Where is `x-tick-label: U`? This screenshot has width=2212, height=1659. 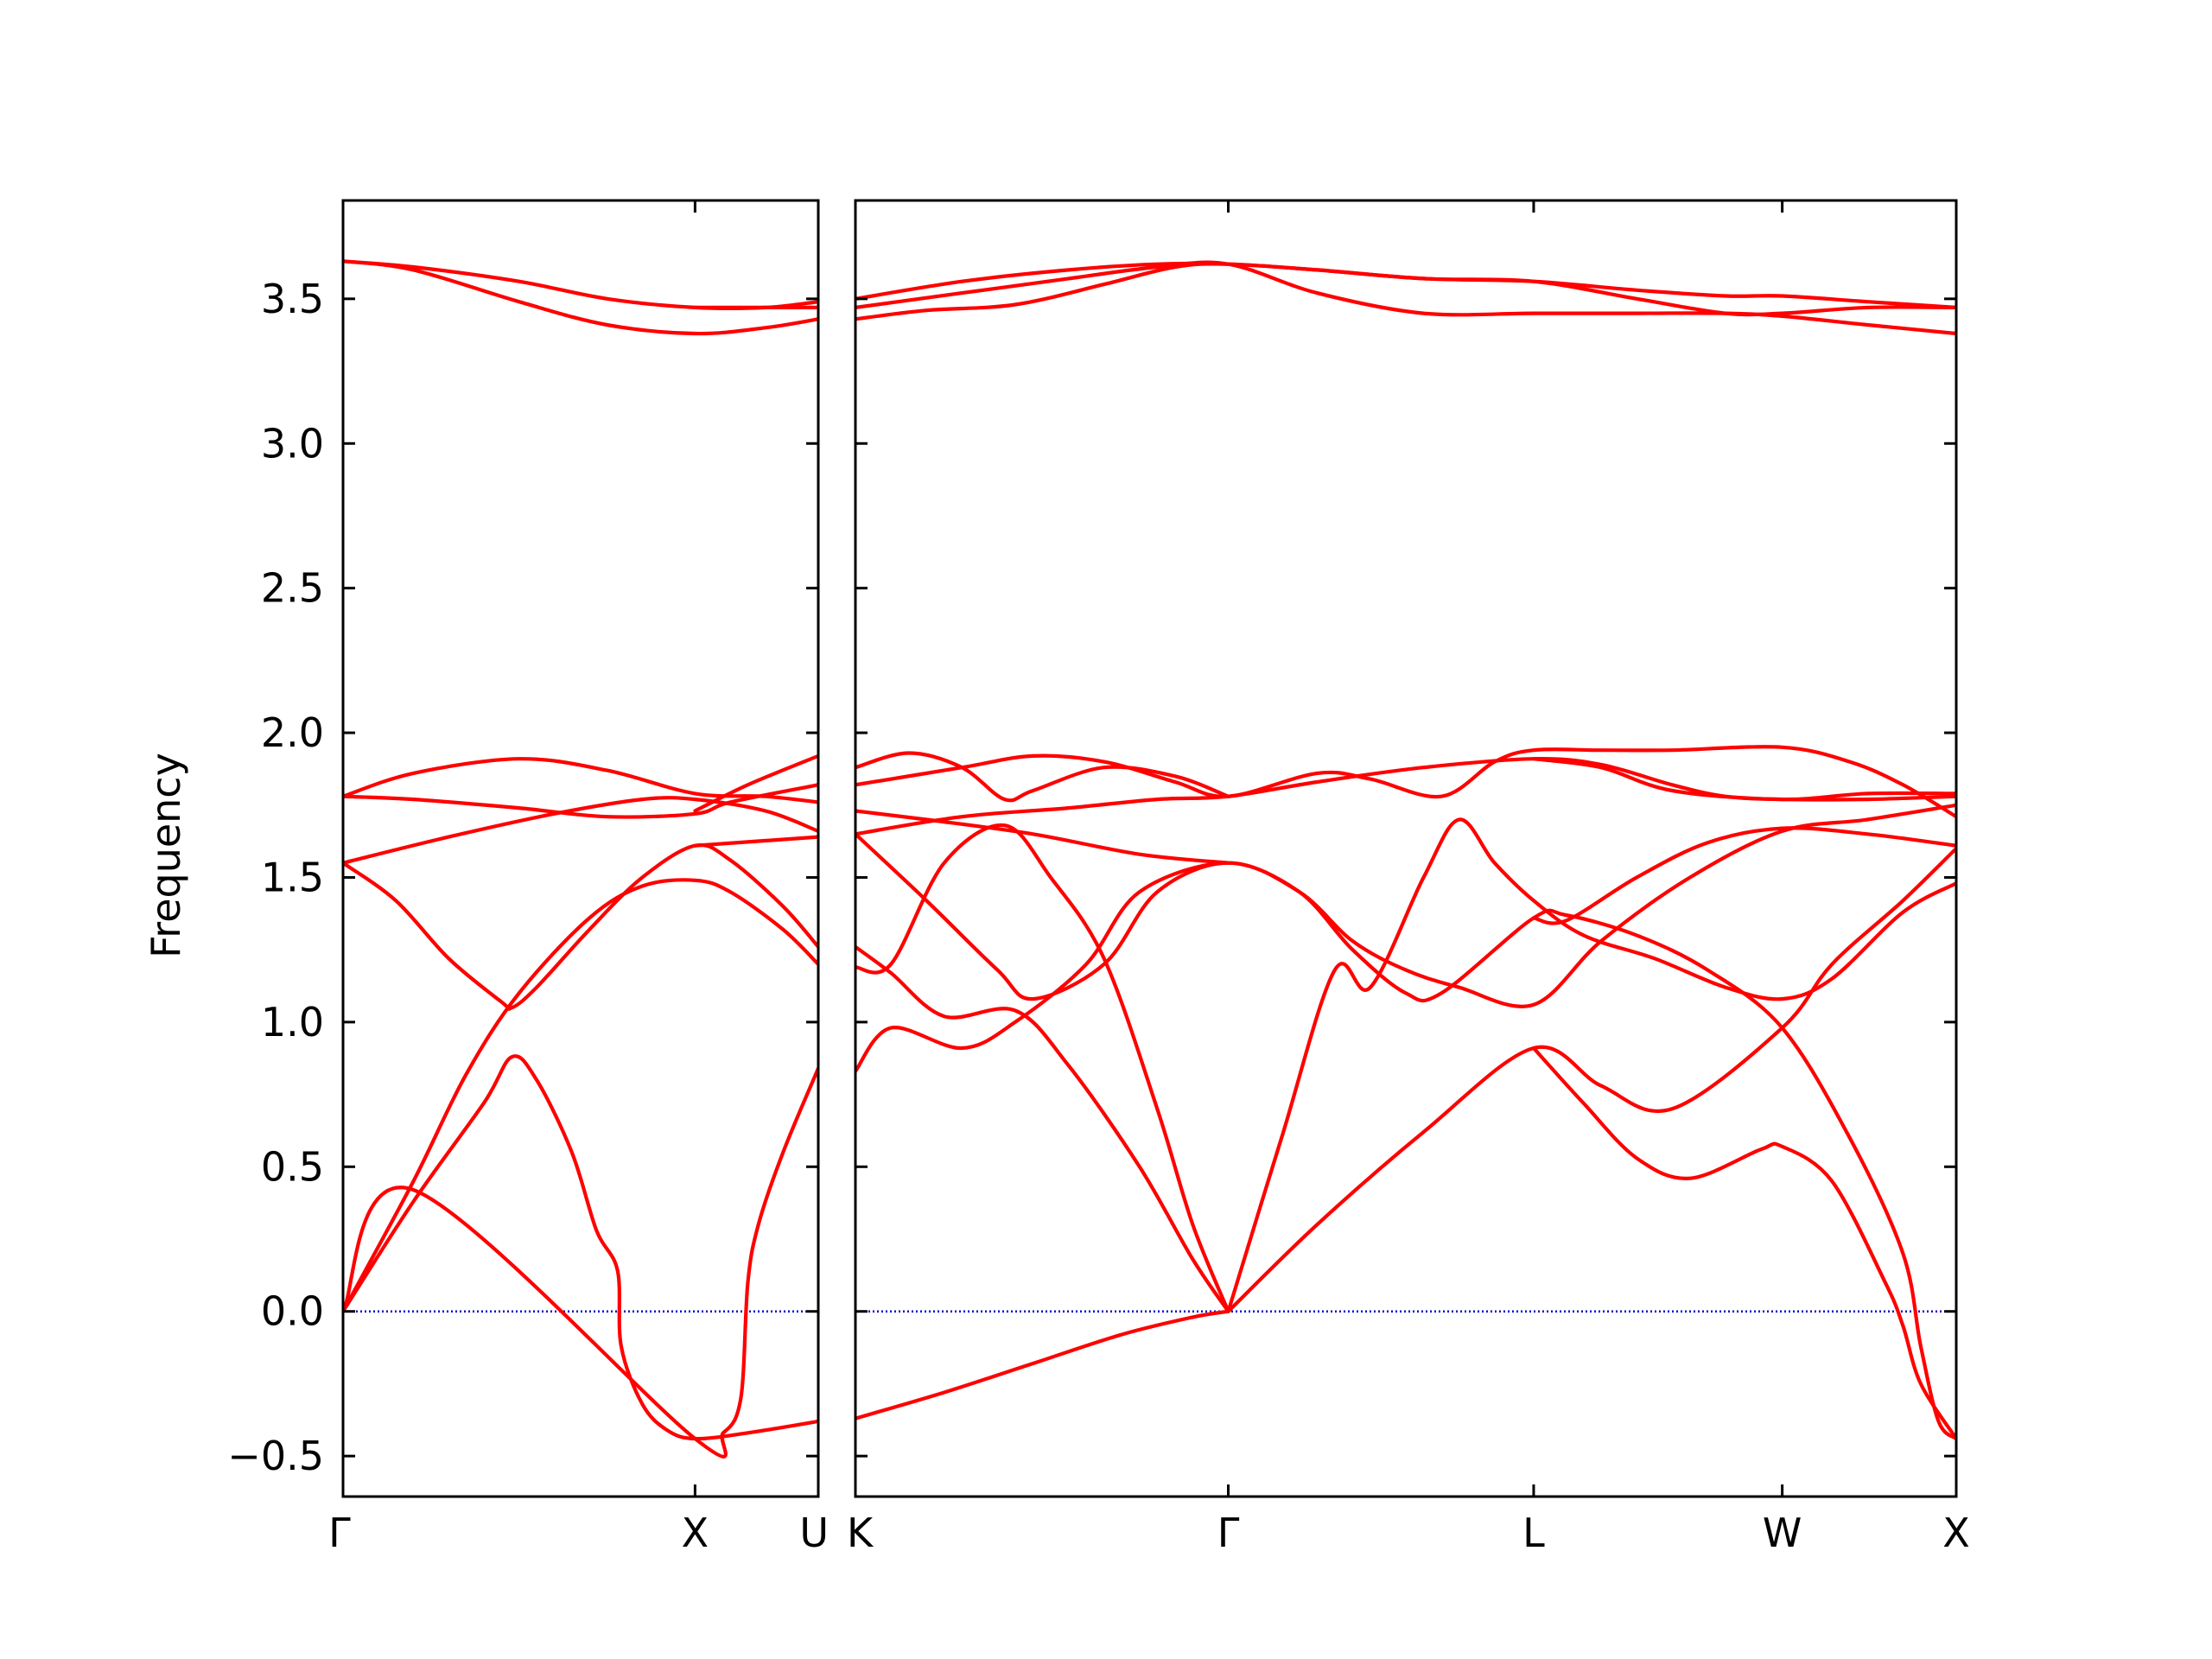 x-tick-label: U is located at coordinates (814, 1533).